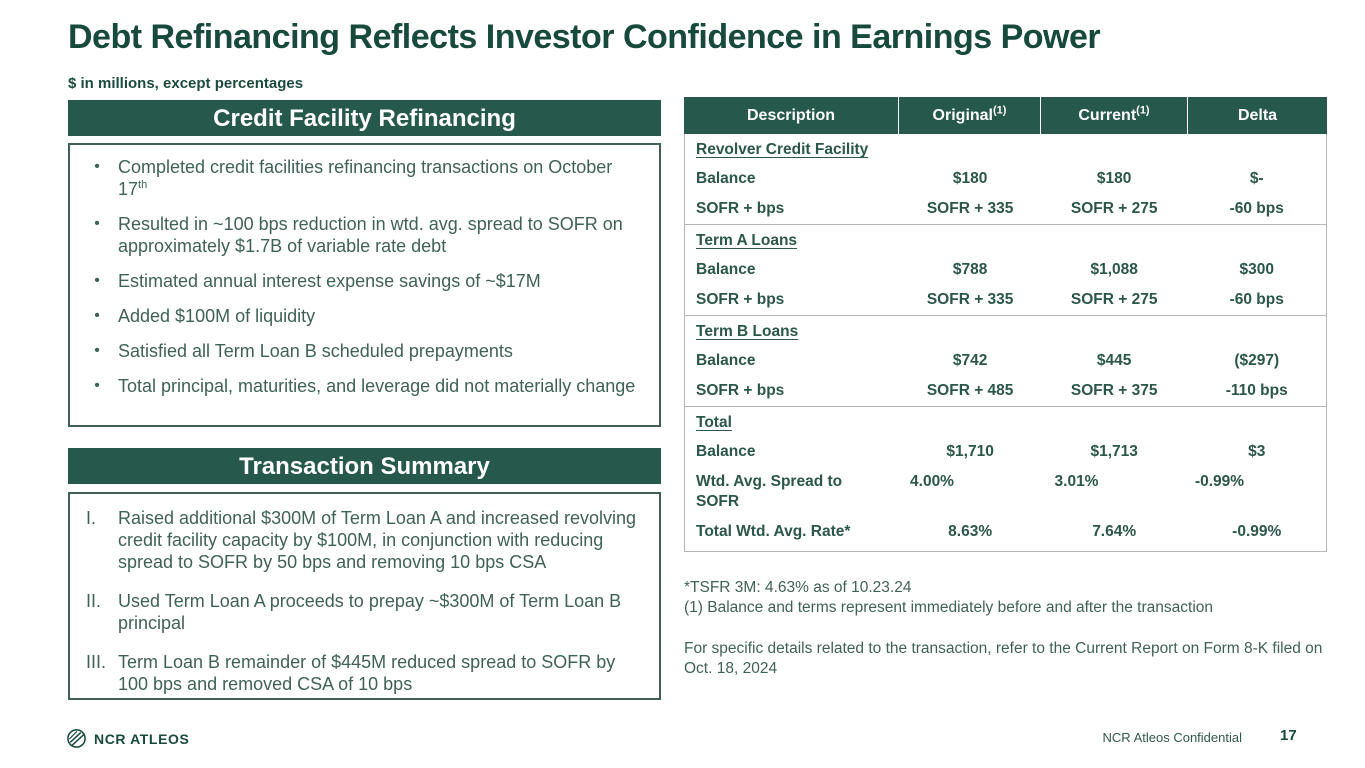 The width and height of the screenshot is (1365, 768). What do you see at coordinates (798, 587) in the screenshot?
I see `footnote-tsfr: *TSFR 3M: 4.63% as of 10.23.24` at bounding box center [798, 587].